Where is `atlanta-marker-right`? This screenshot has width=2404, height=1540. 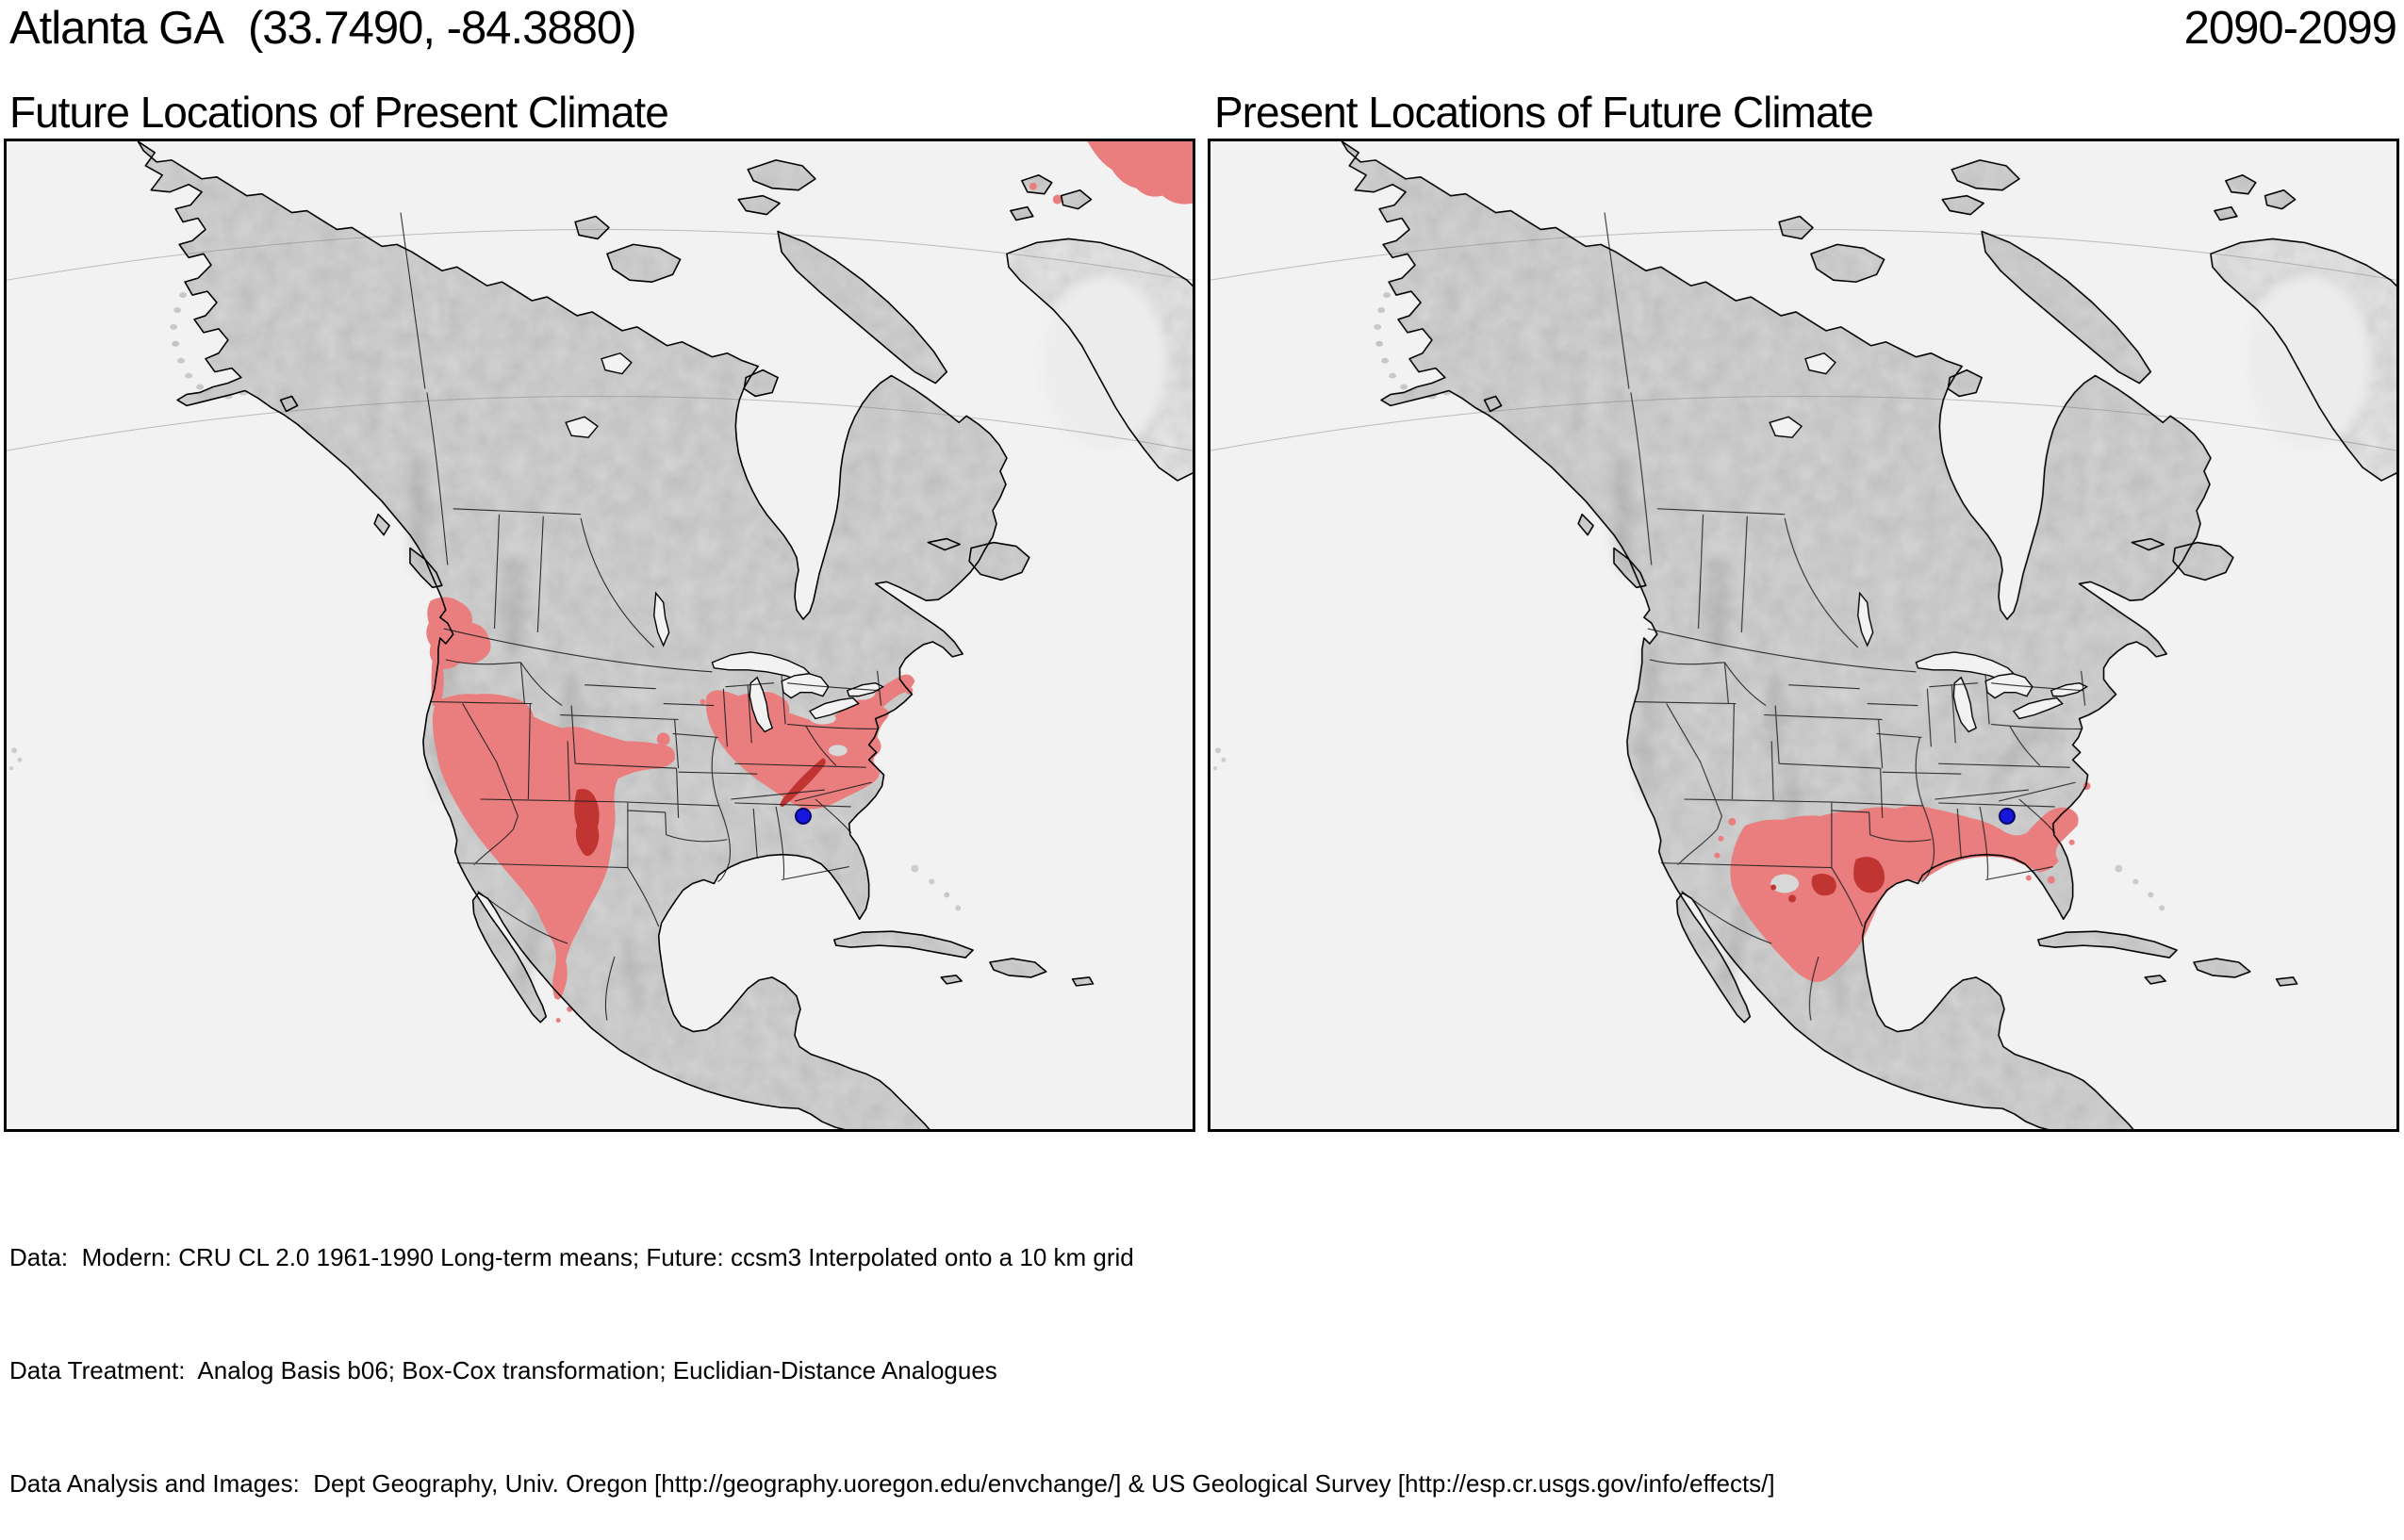 atlanta-marker-right is located at coordinates (2007, 816).